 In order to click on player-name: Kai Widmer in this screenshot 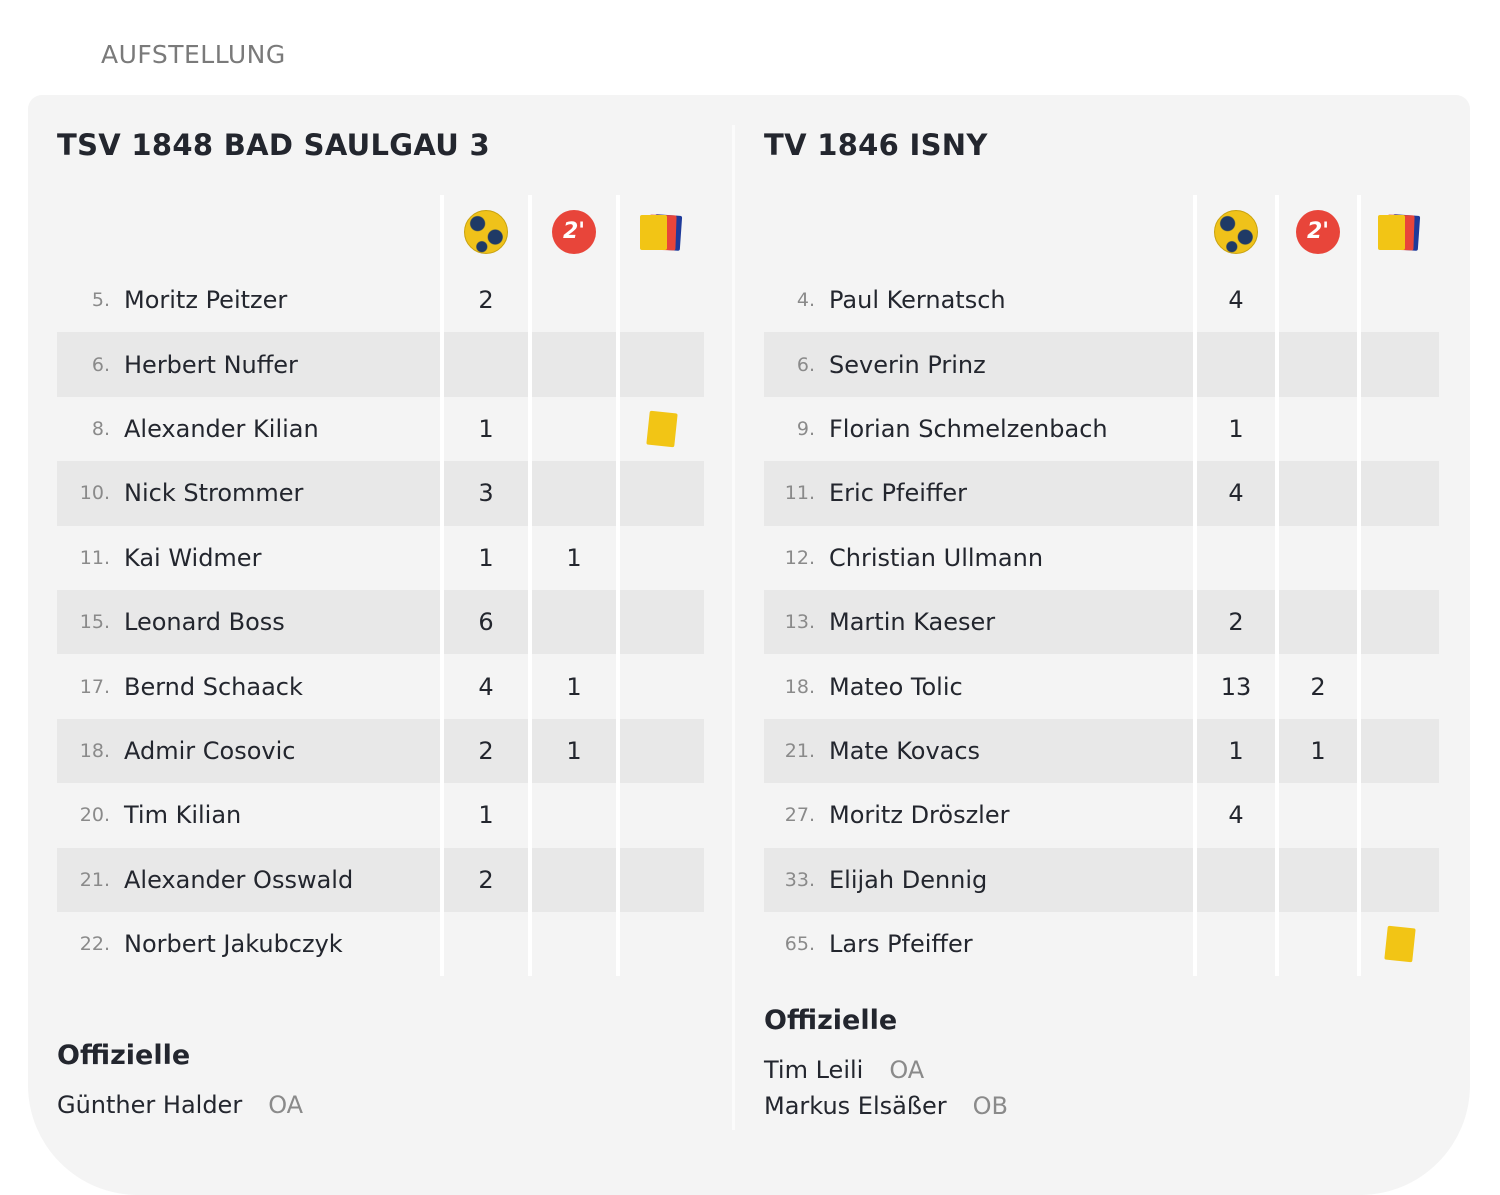, I will do `click(193, 557)`.